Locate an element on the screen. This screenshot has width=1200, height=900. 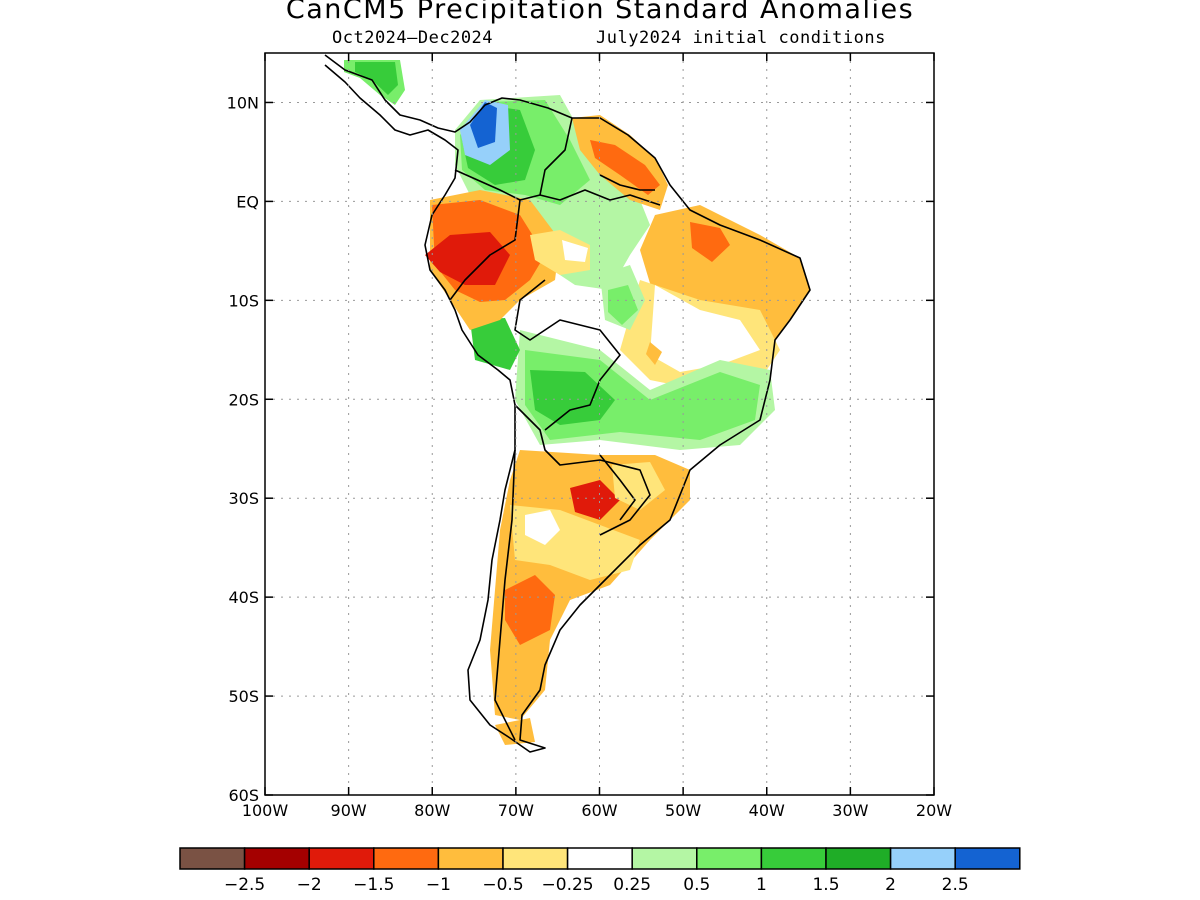
chart-title: CanCM5 Precipitation Standard Anomalies is located at coordinates (600, 12).